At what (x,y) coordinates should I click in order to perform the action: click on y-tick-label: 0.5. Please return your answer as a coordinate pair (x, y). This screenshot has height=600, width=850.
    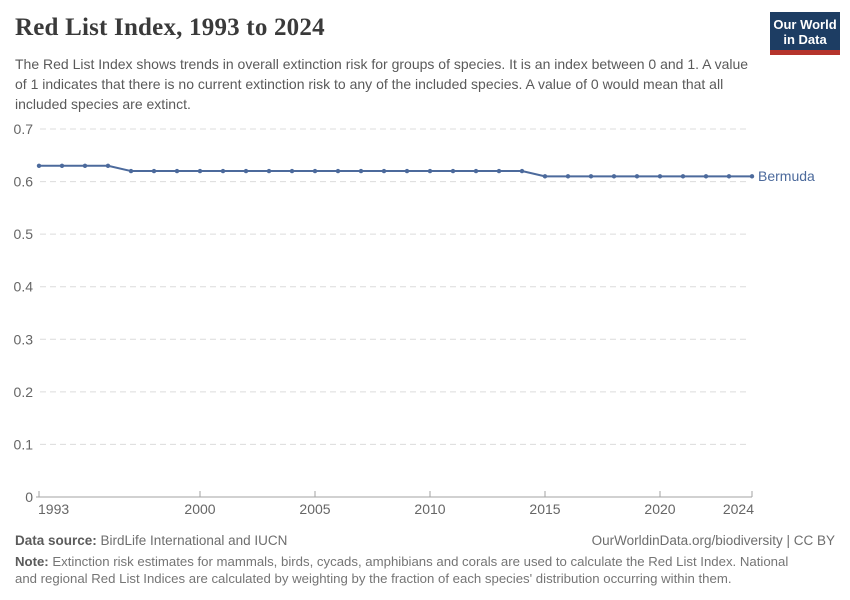
    Looking at the image, I should click on (24, 234).